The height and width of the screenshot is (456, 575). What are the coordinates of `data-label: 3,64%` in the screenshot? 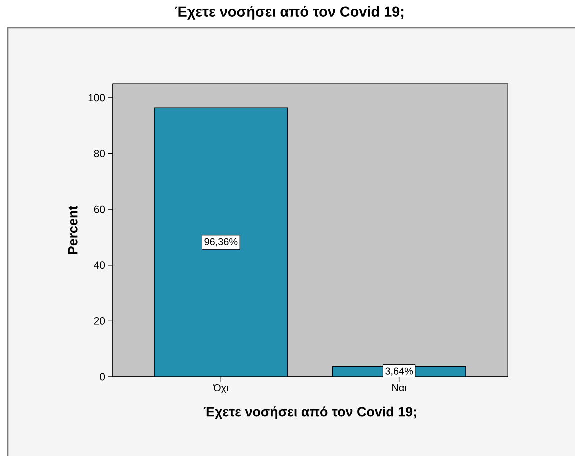 It's located at (400, 372).